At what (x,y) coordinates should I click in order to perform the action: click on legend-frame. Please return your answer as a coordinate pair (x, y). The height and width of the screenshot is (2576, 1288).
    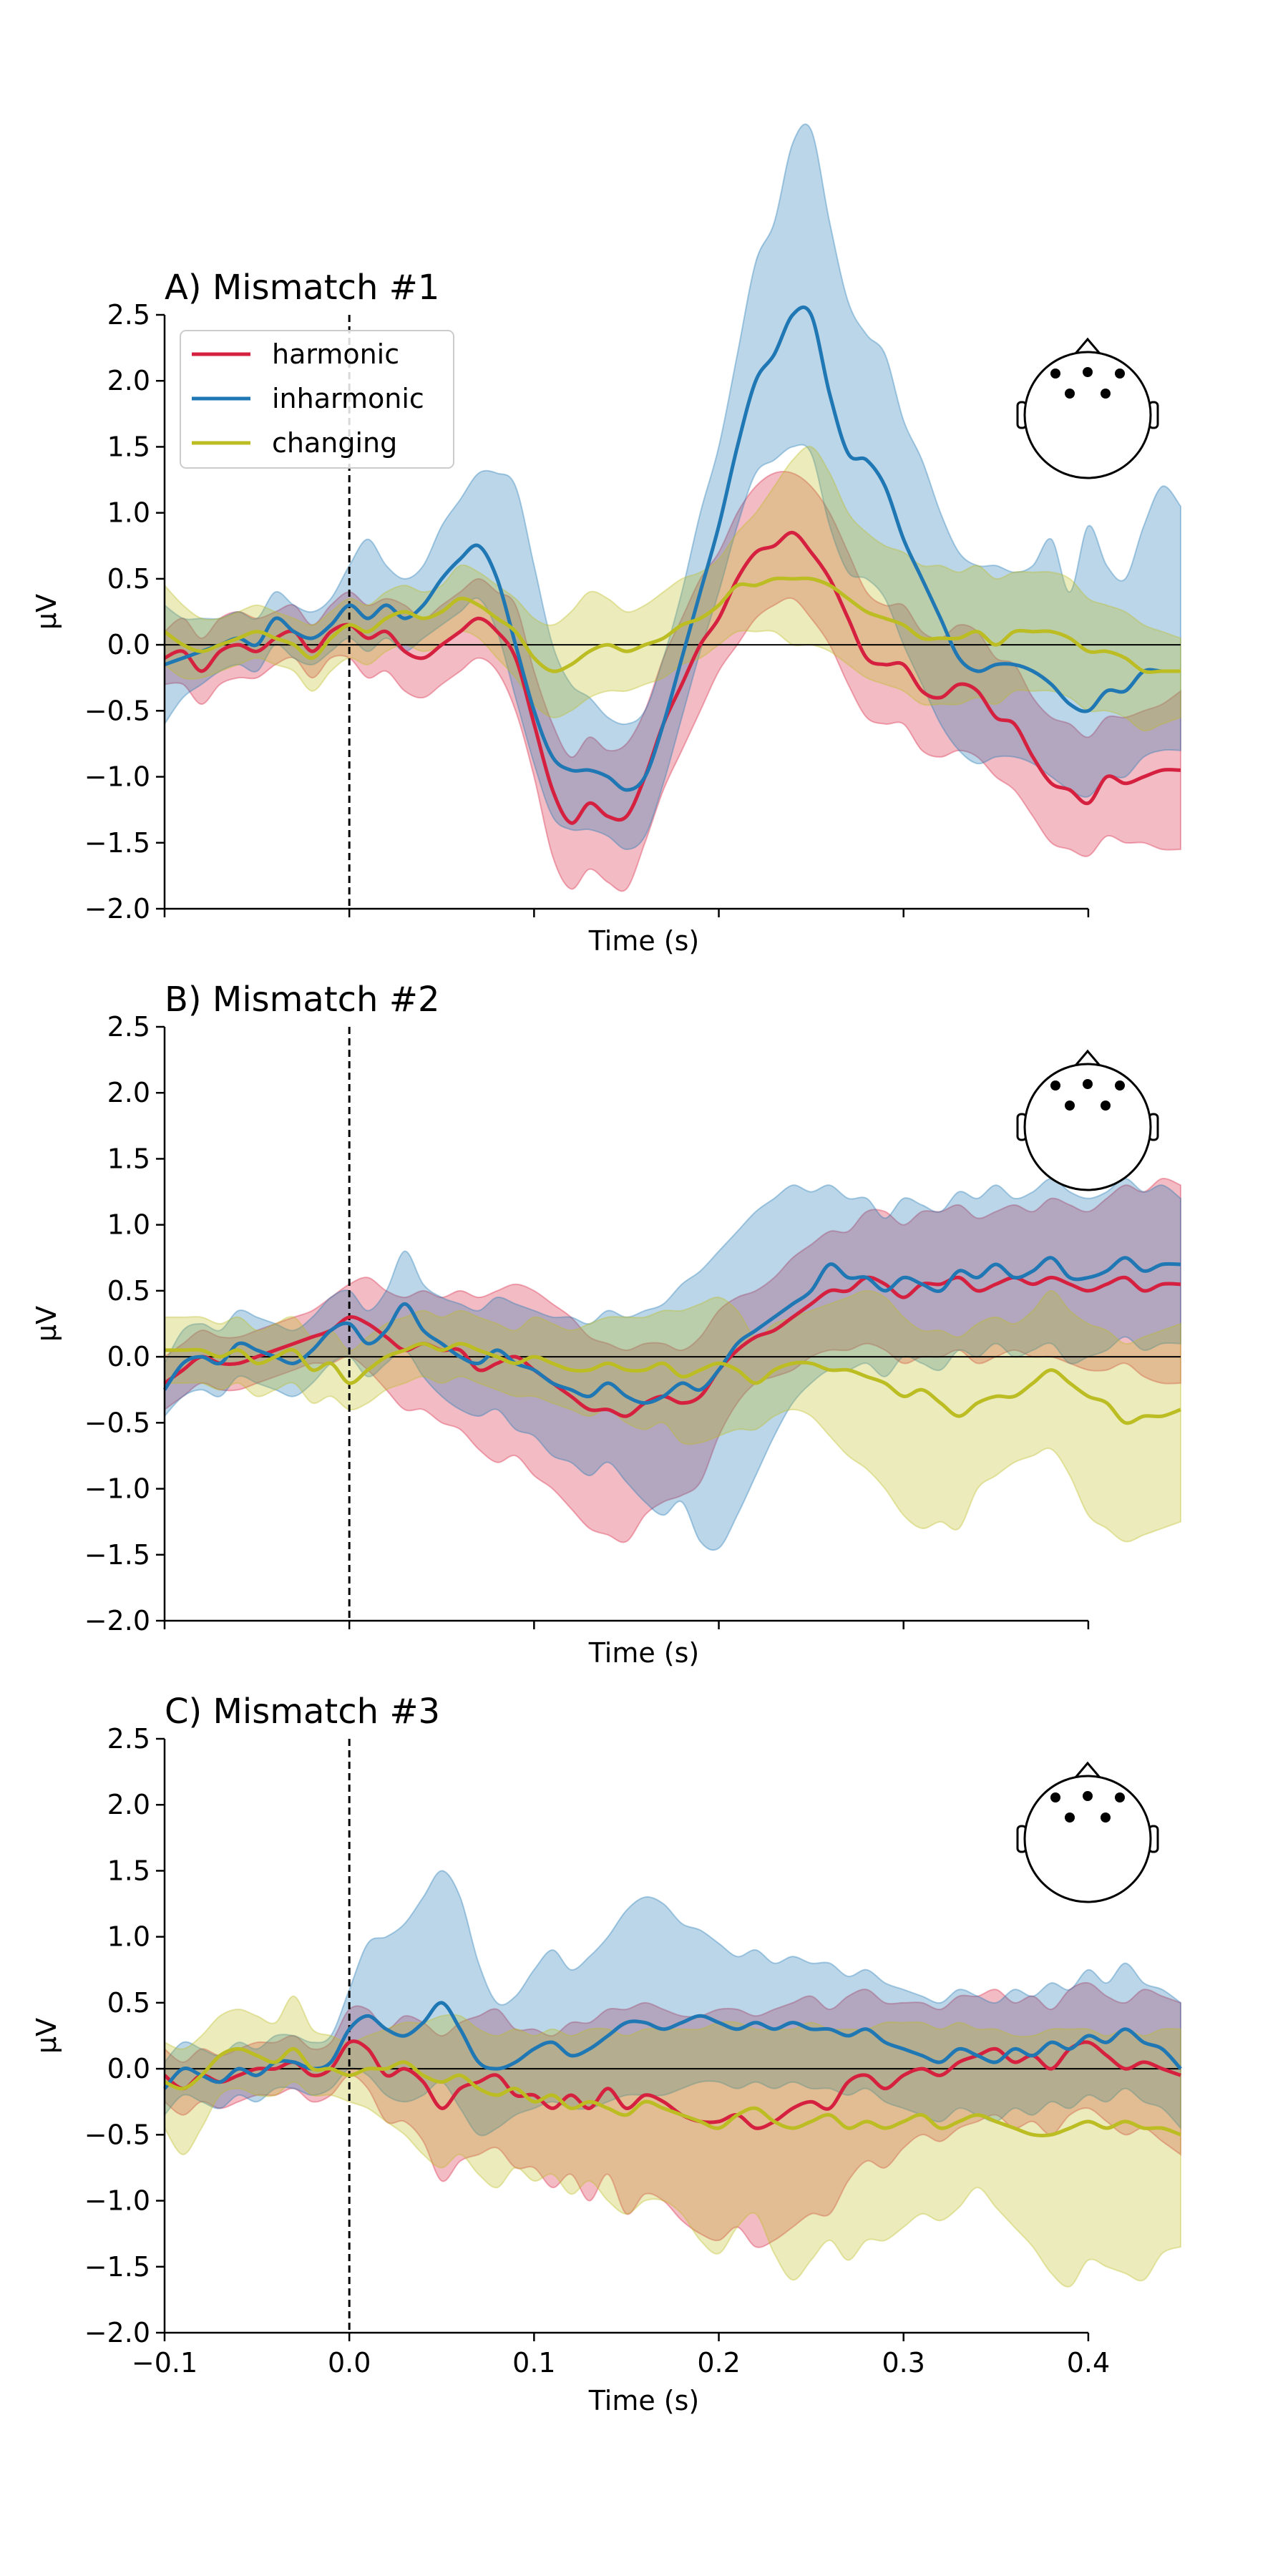
    Looking at the image, I should click on (317, 399).